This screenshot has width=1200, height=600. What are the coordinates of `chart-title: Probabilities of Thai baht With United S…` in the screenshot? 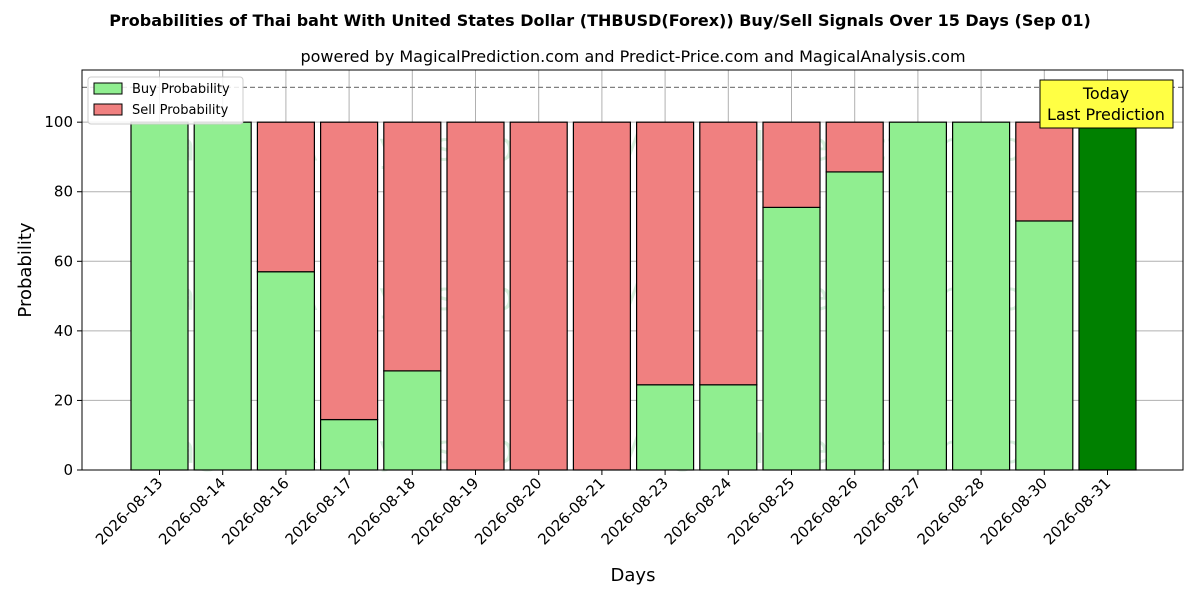 It's located at (600, 20).